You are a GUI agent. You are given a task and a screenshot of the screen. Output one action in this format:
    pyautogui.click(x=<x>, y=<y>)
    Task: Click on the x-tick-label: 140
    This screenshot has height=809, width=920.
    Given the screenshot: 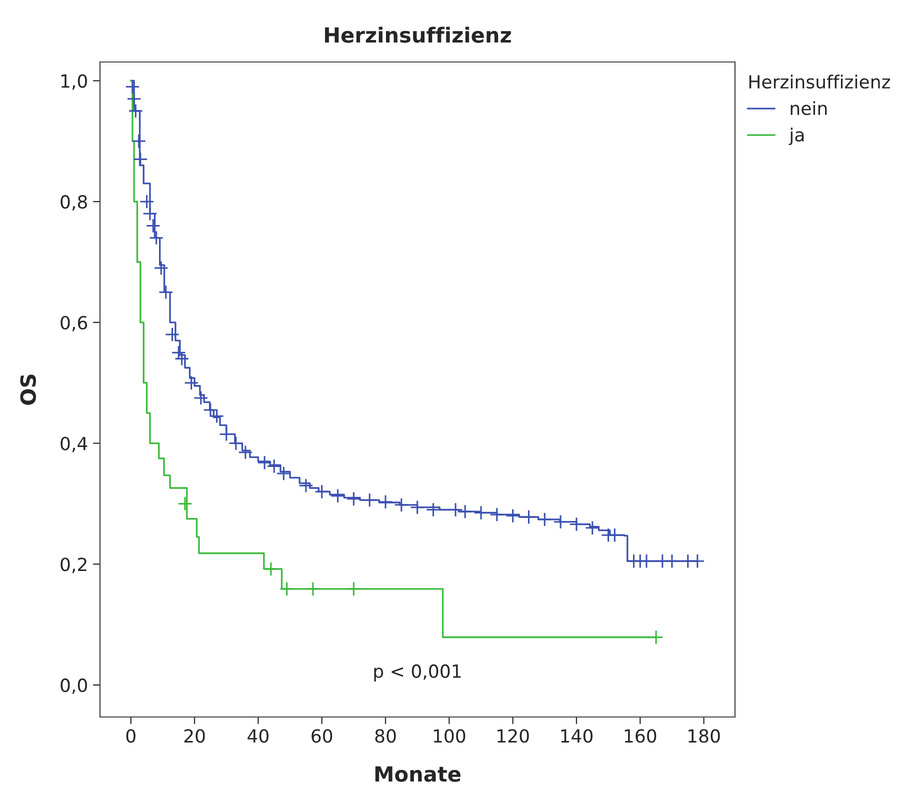 What is the action you would take?
    pyautogui.click(x=577, y=736)
    